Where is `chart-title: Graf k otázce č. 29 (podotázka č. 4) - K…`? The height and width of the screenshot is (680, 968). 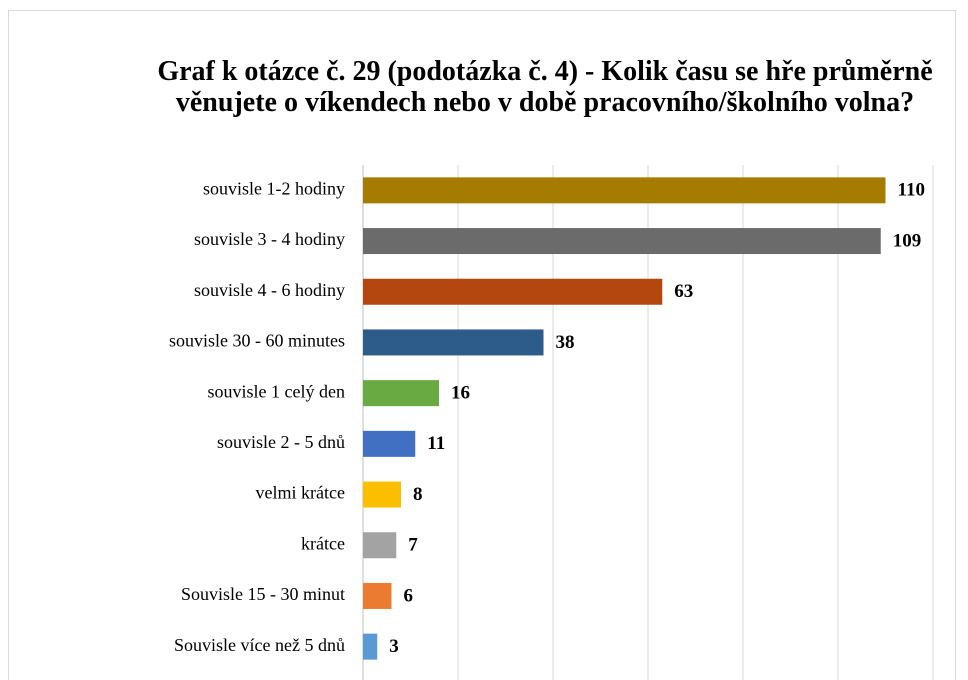
chart-title: Graf k otázce č. 29 (podotázka č. 4) - K… is located at coordinates (545, 87).